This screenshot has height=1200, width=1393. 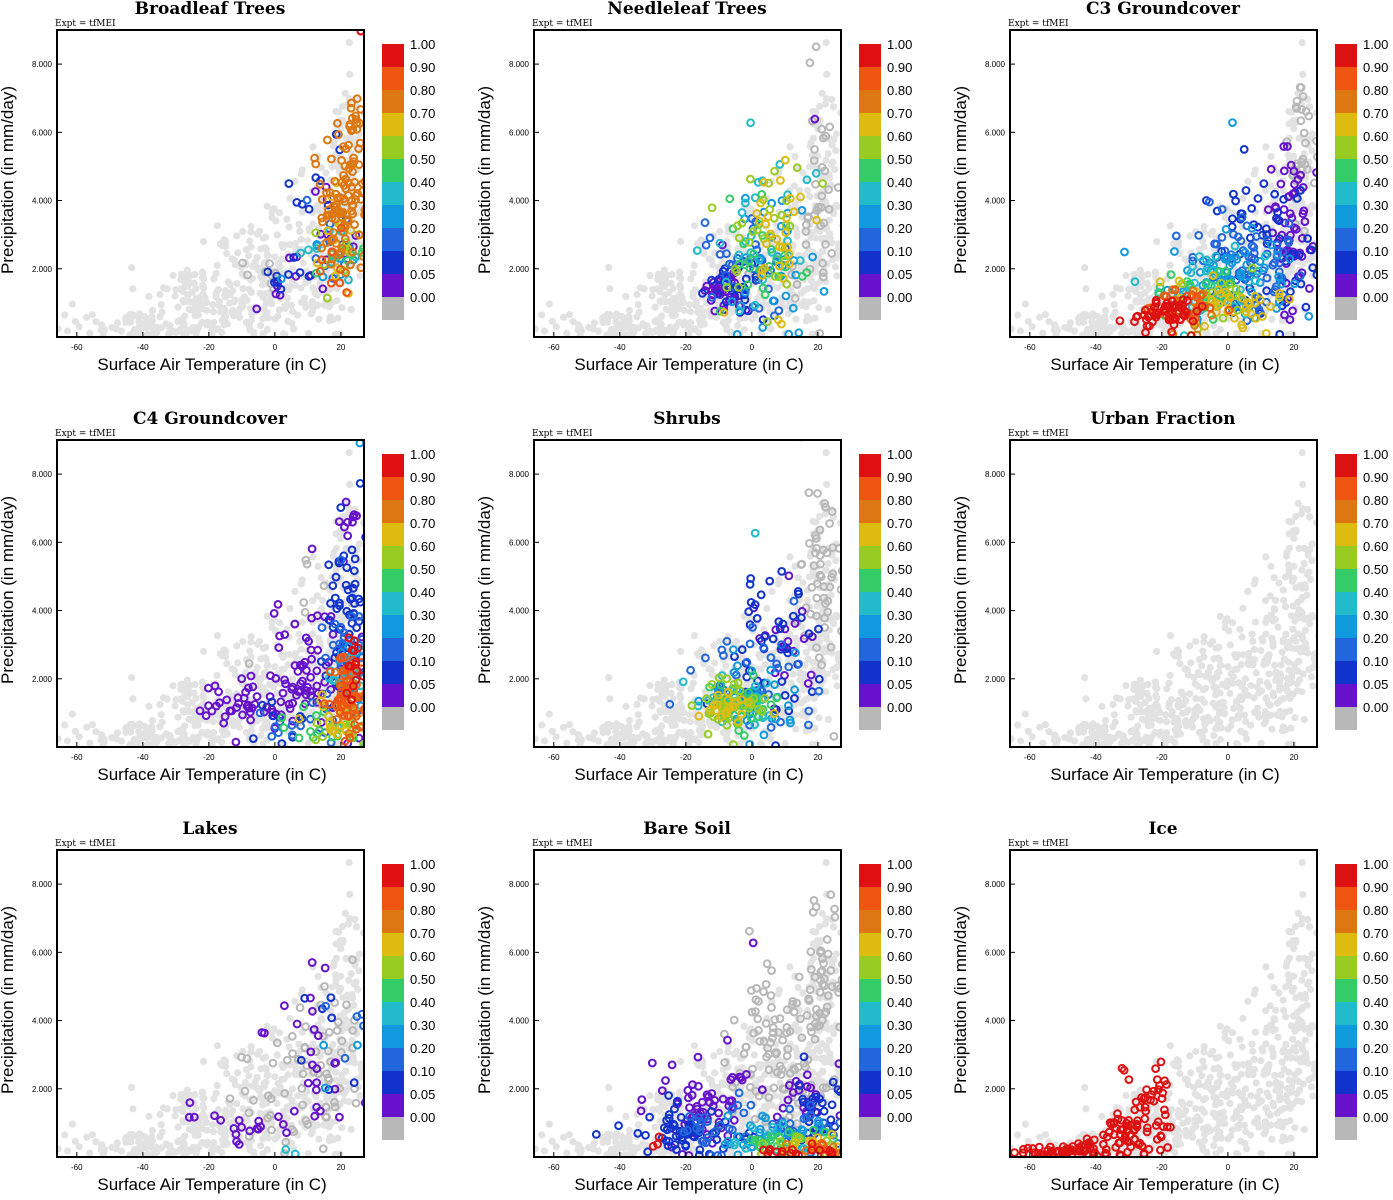 What do you see at coordinates (422, 523) in the screenshot?
I see `colorbar-label: 0.70` at bounding box center [422, 523].